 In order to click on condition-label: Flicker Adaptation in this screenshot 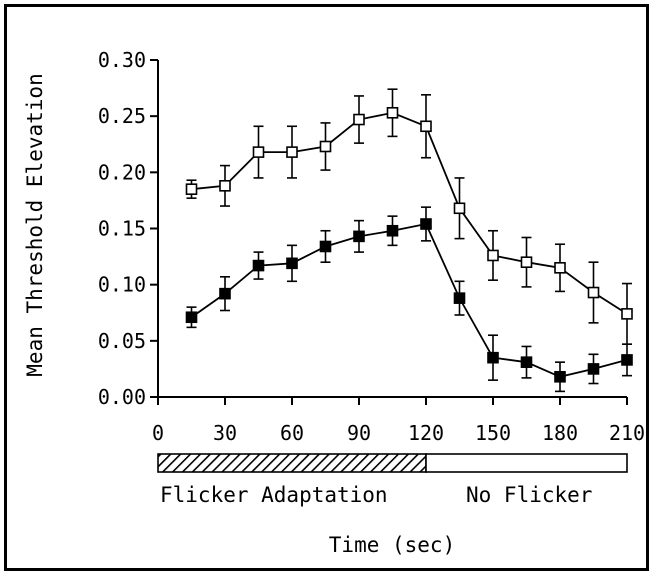, I will do `click(274, 495)`.